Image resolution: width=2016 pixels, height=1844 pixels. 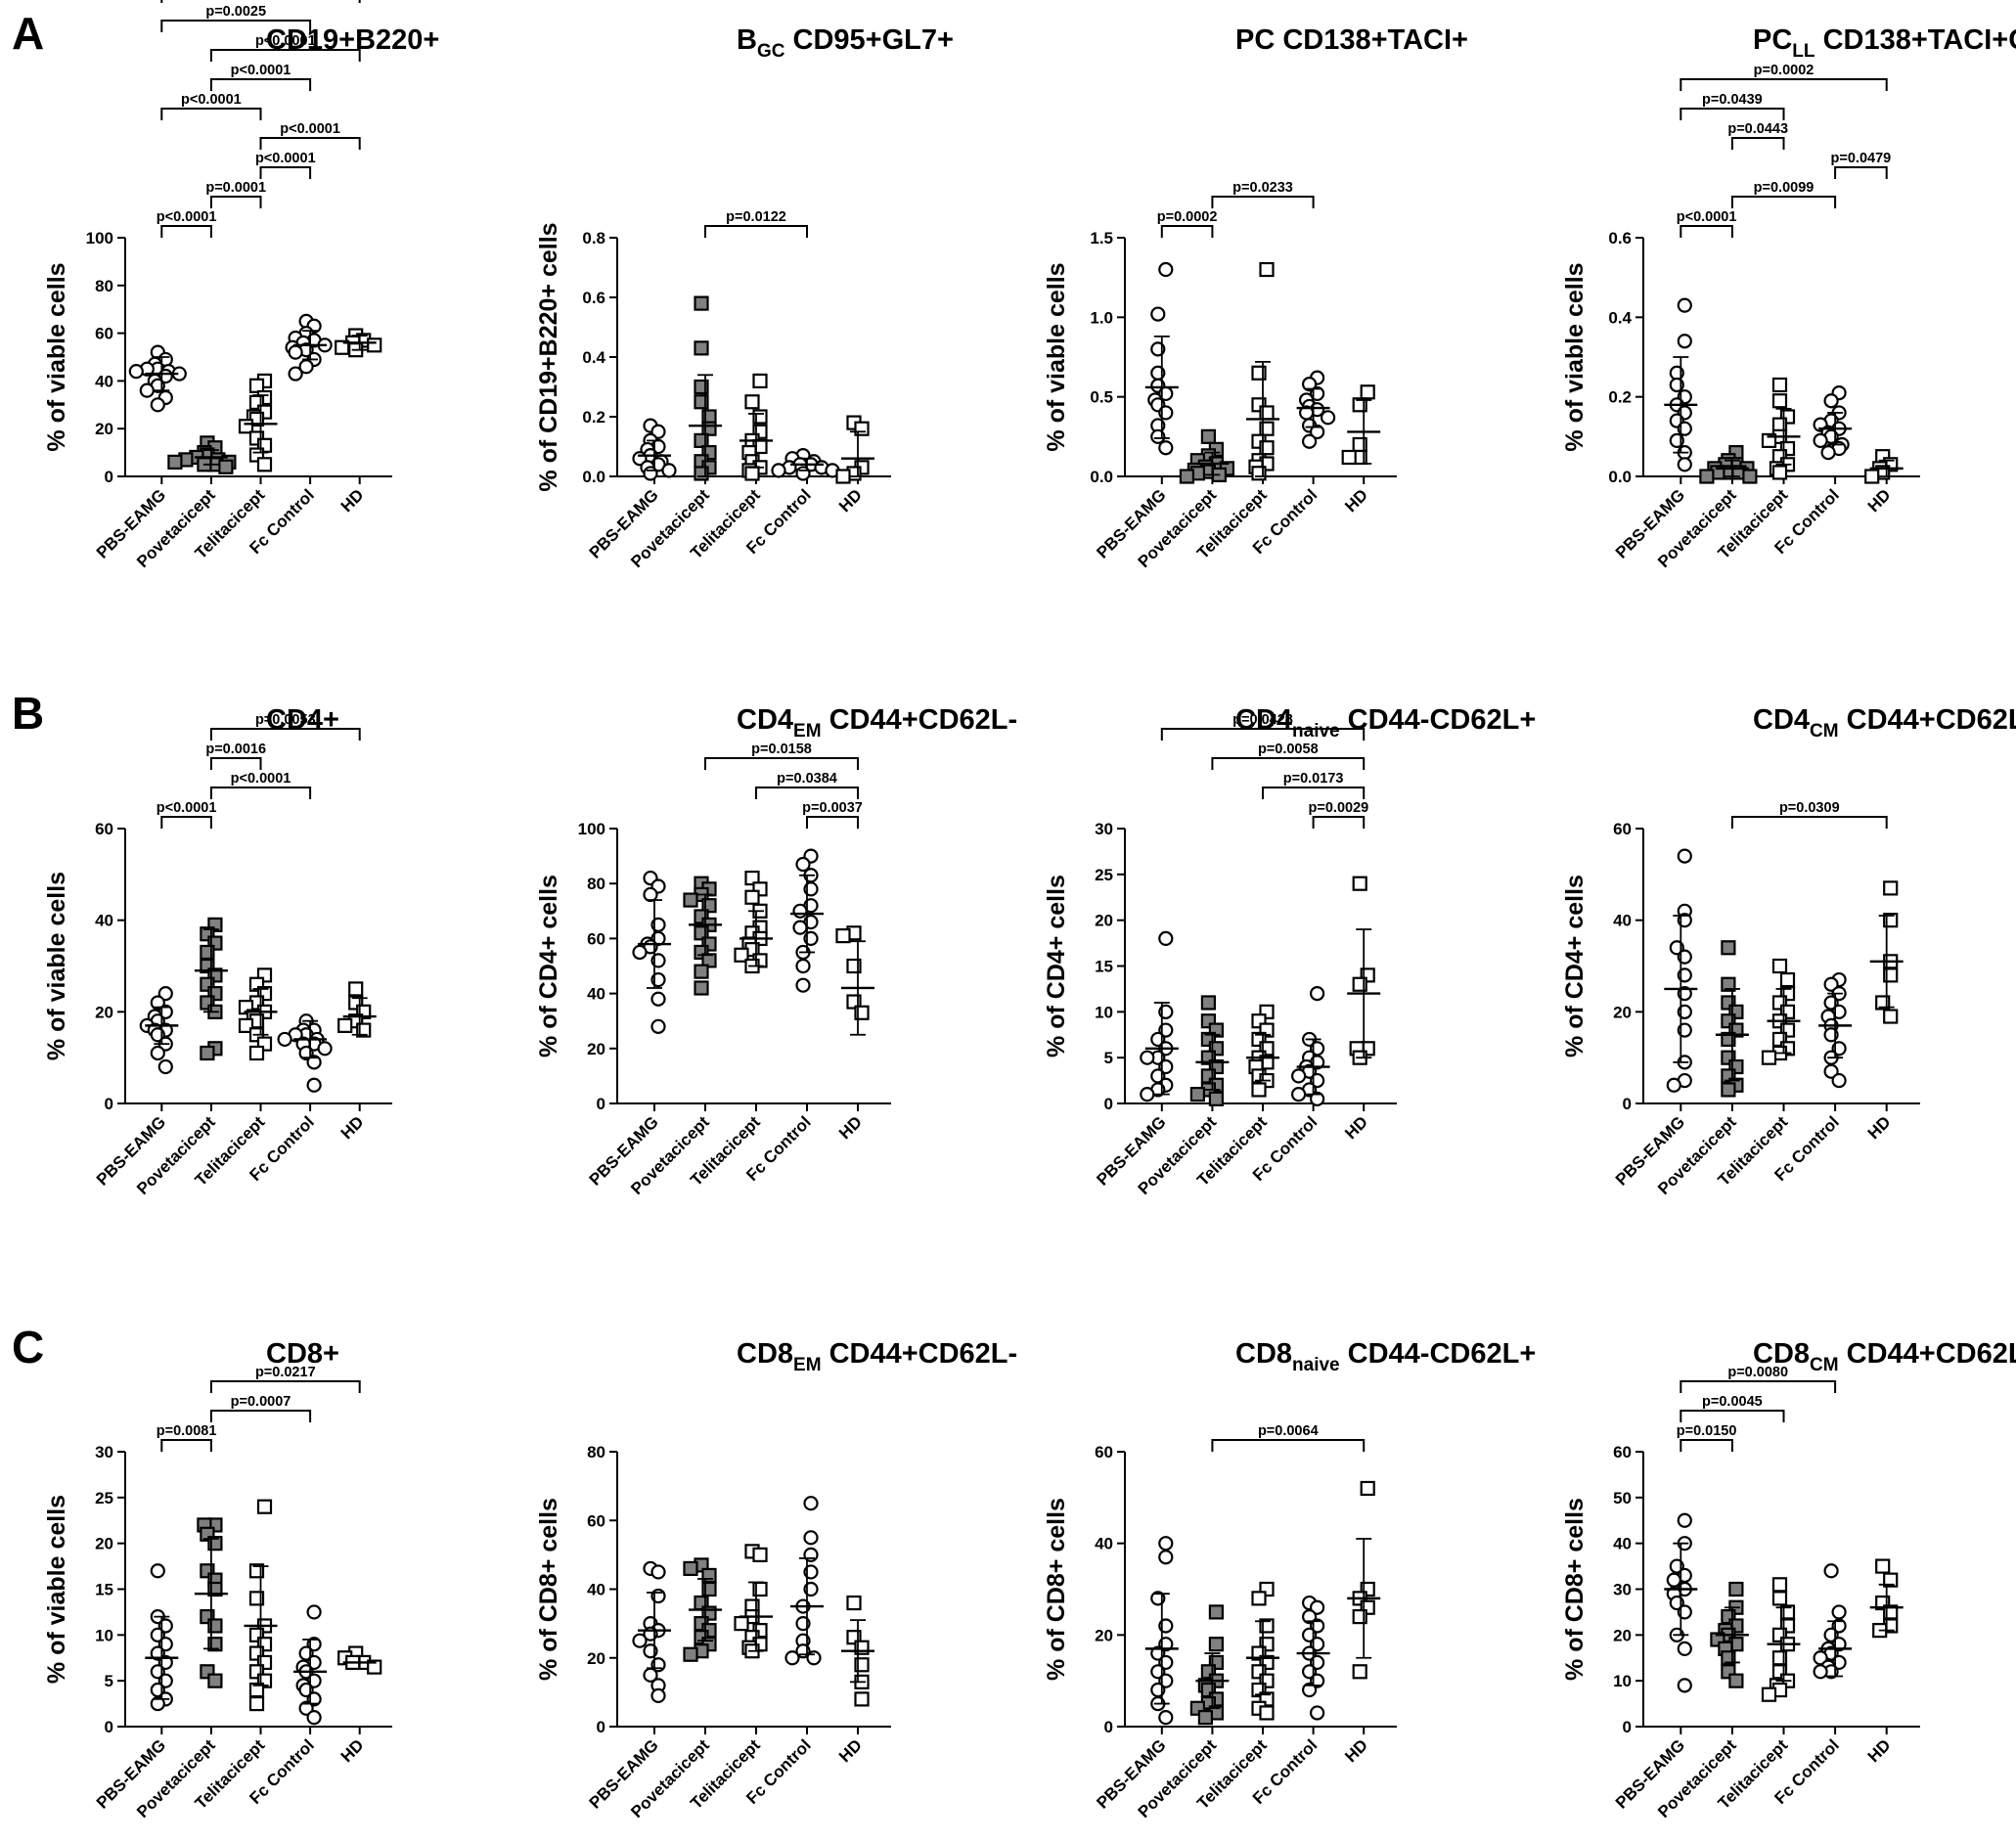 I want to click on p-value-label: p=0.0064, so click(x=1288, y=1431).